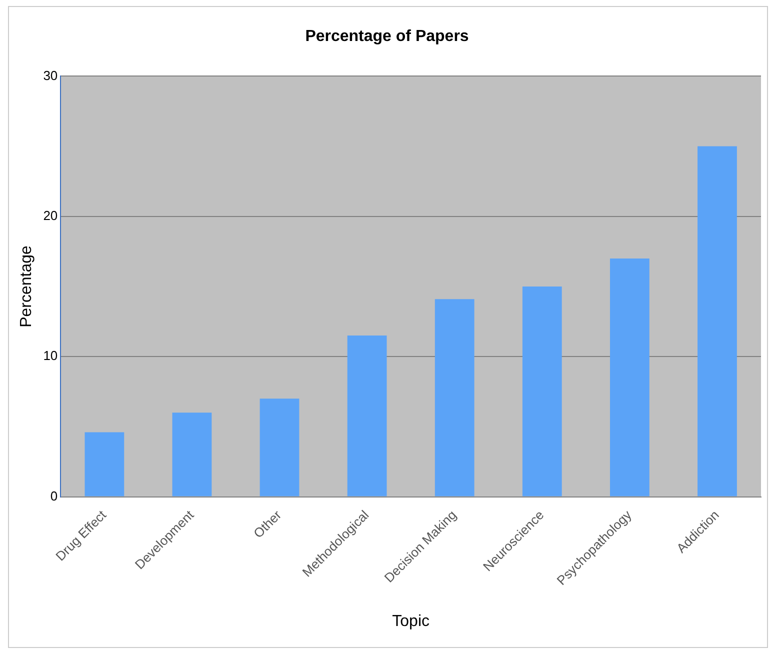 Image resolution: width=773 pixels, height=652 pixels. What do you see at coordinates (50, 75) in the screenshot?
I see `y-tick-label: 30` at bounding box center [50, 75].